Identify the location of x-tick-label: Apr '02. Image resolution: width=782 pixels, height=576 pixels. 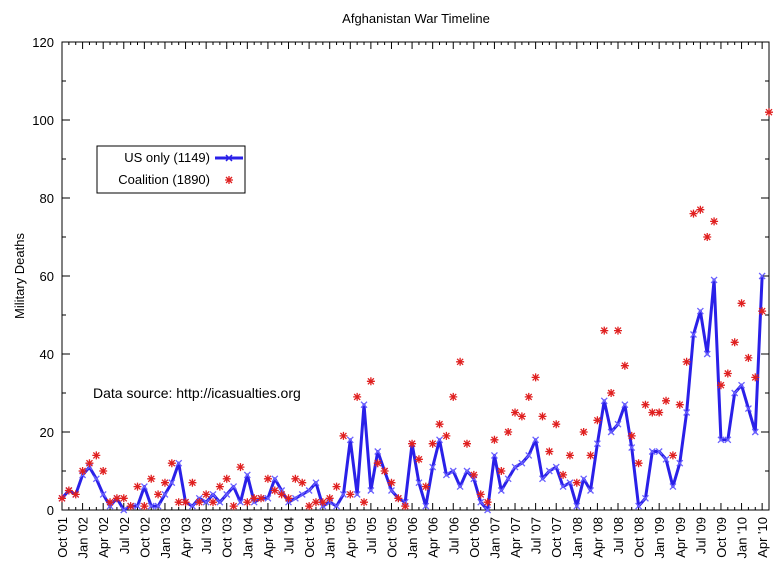
(103, 537).